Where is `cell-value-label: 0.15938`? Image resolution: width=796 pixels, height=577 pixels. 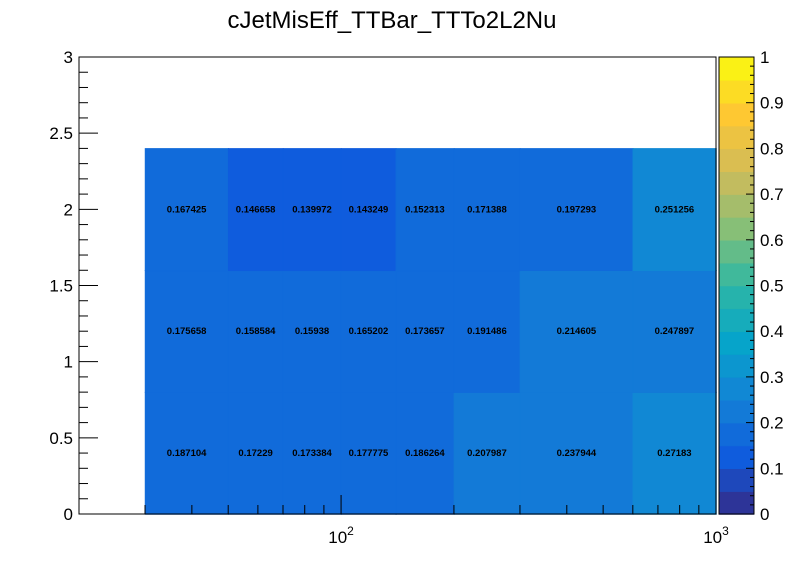 cell-value-label: 0.15938 is located at coordinates (312, 331).